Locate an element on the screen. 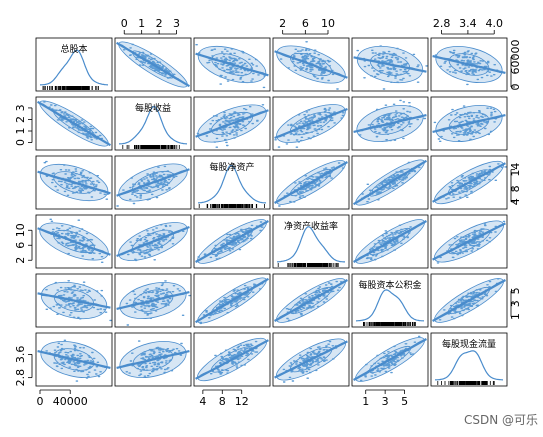 This screenshot has height=437, width=543. bottom-tick-label: 5 is located at coordinates (404, 401).